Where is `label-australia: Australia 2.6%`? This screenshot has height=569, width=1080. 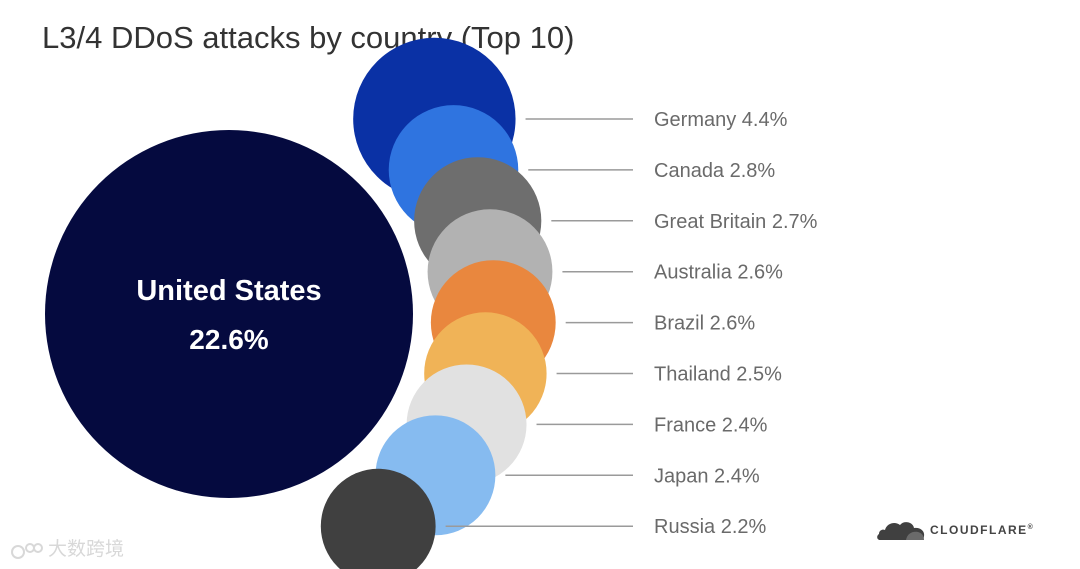
label-australia: Australia 2.6% is located at coordinates (718, 273).